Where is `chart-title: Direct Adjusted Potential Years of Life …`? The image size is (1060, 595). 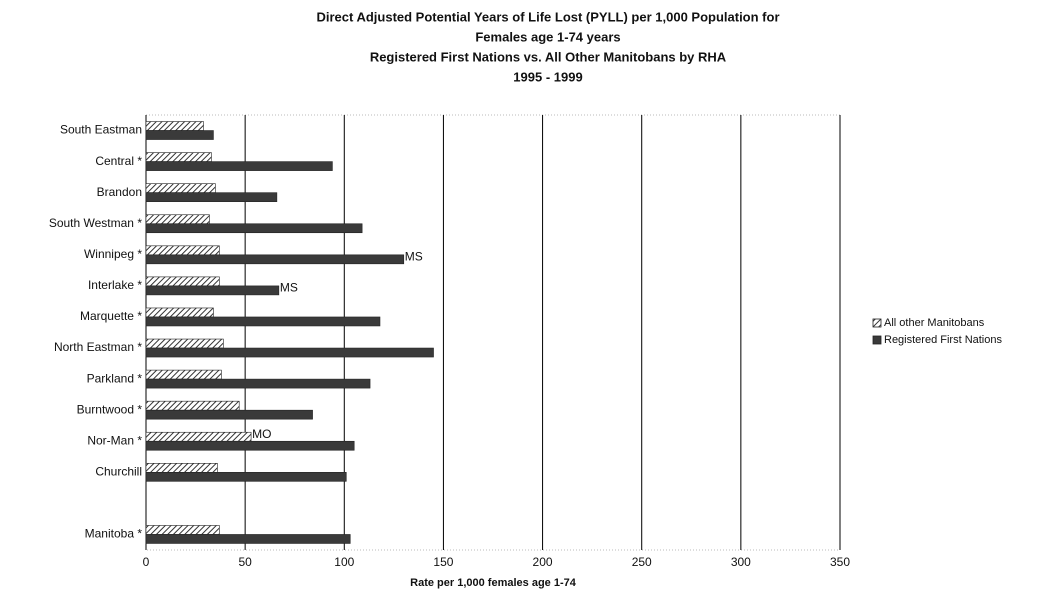 chart-title: Direct Adjusted Potential Years of Life … is located at coordinates (547, 16).